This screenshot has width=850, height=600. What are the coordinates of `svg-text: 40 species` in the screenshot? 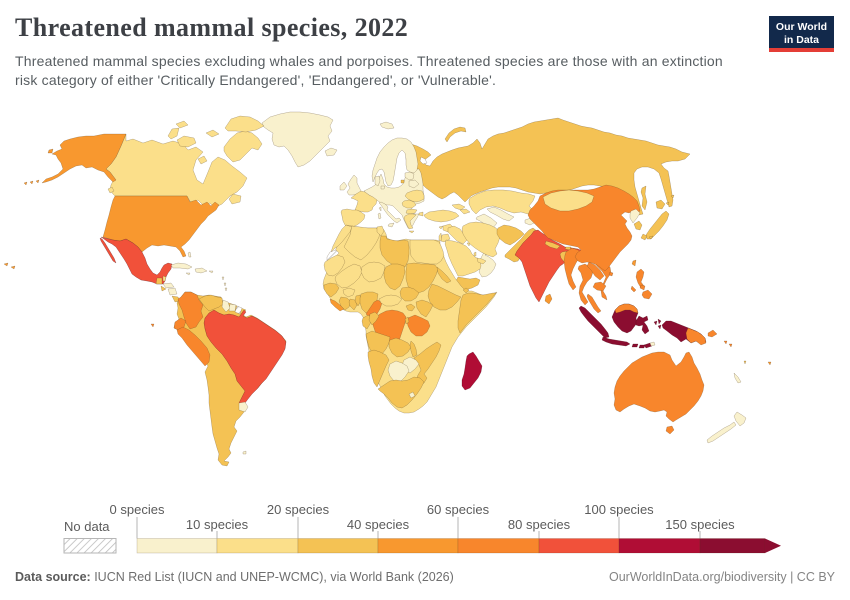 It's located at (378, 524).